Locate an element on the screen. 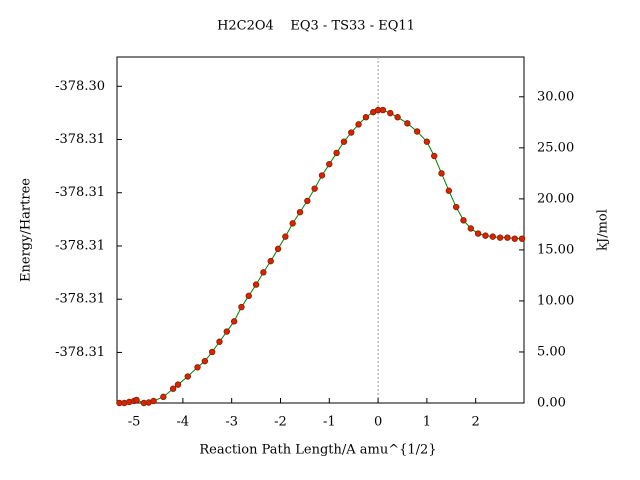 The image size is (640, 480). y2-tick-label: 15.00 is located at coordinates (555, 249).